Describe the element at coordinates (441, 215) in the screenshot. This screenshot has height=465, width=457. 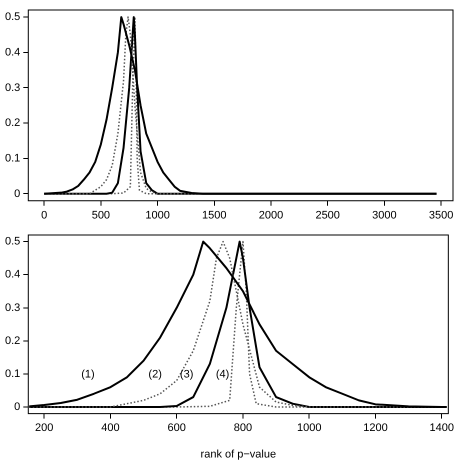
I see `x-tick-label: 3500` at that location.